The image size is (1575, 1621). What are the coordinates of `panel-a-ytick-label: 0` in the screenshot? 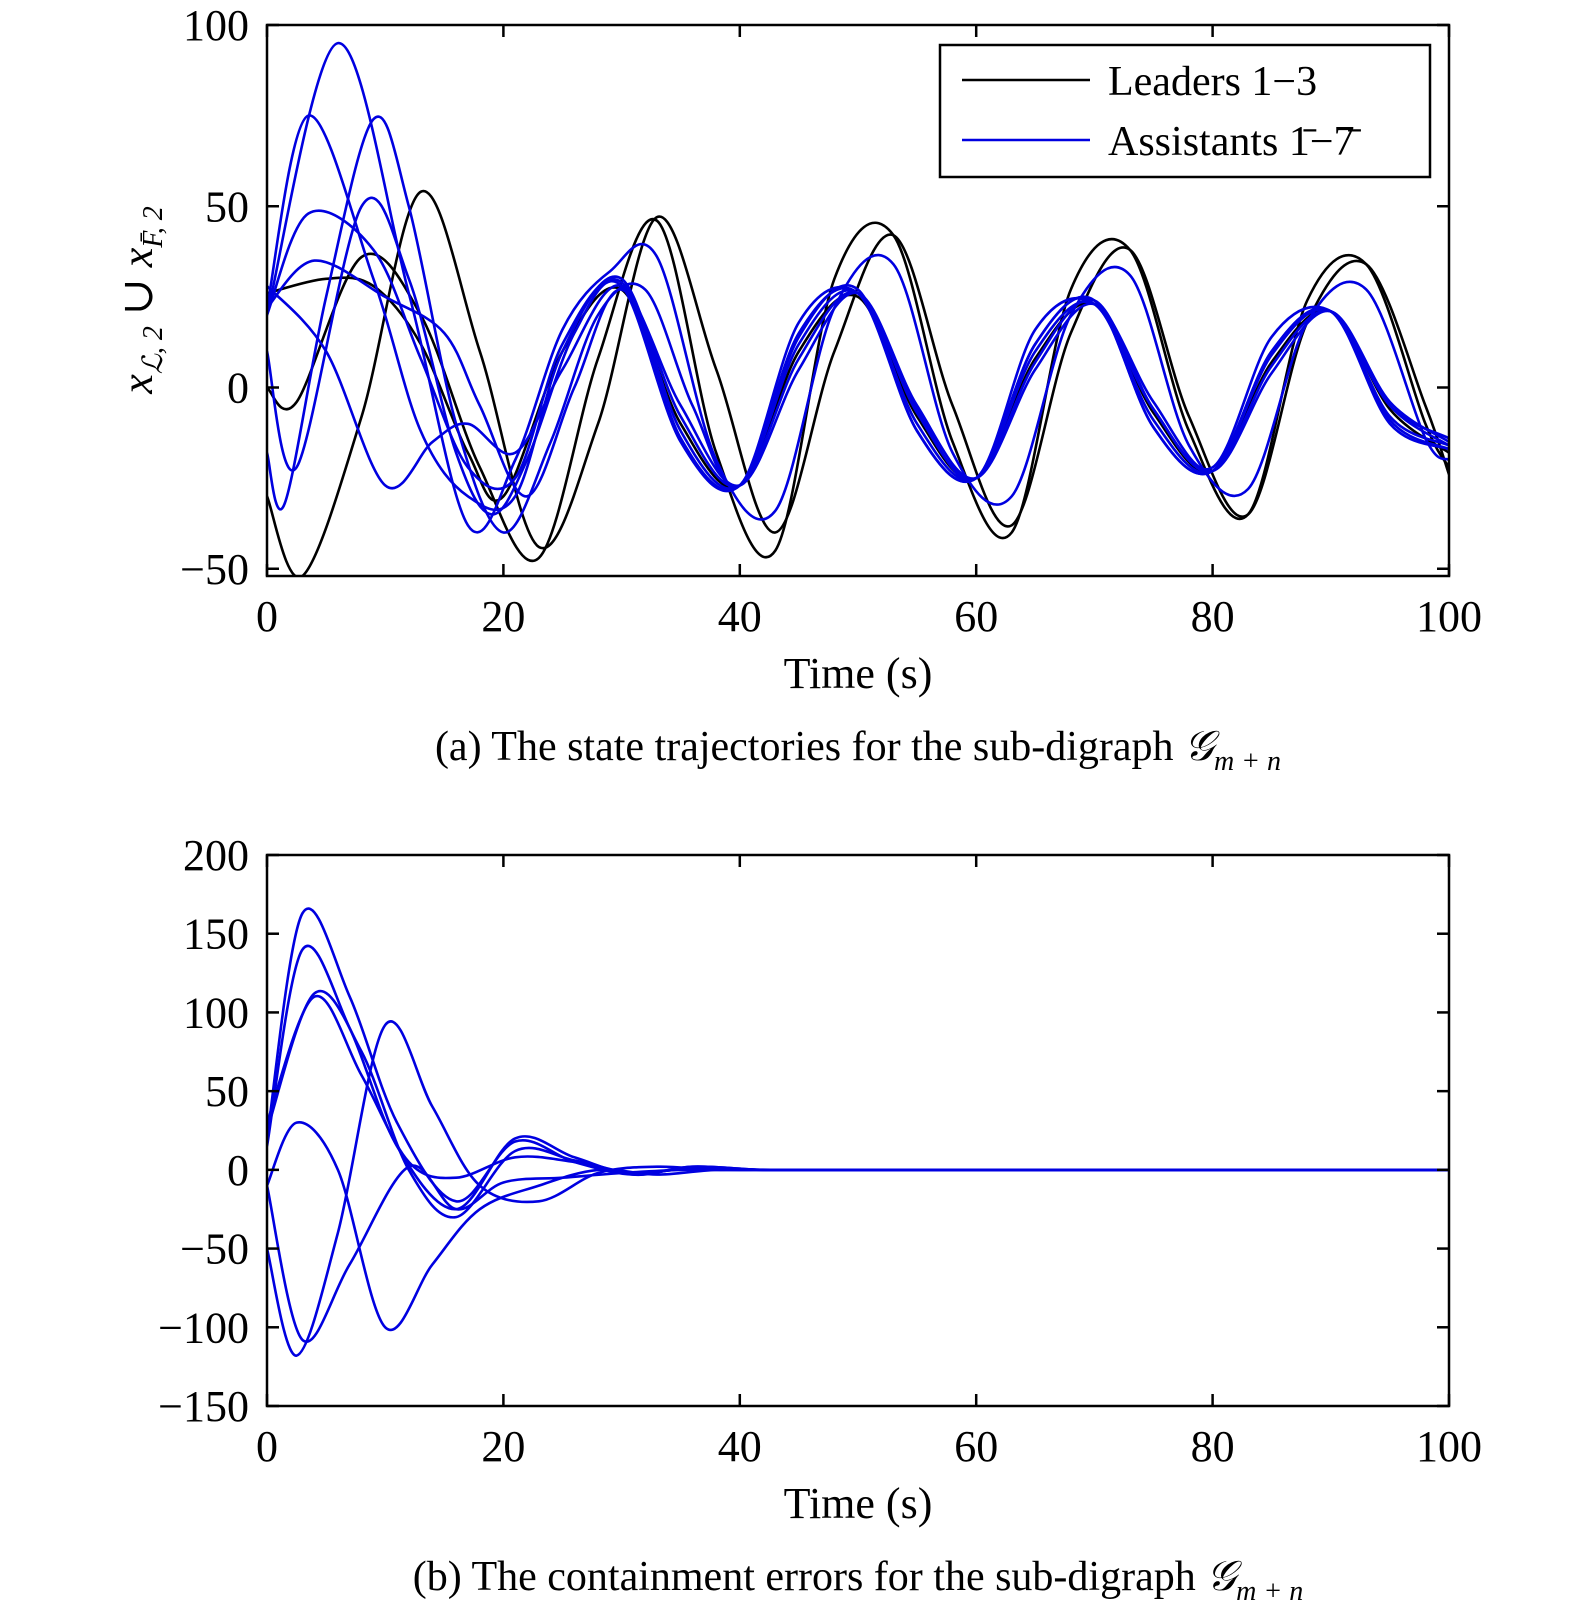 It's located at (238, 388).